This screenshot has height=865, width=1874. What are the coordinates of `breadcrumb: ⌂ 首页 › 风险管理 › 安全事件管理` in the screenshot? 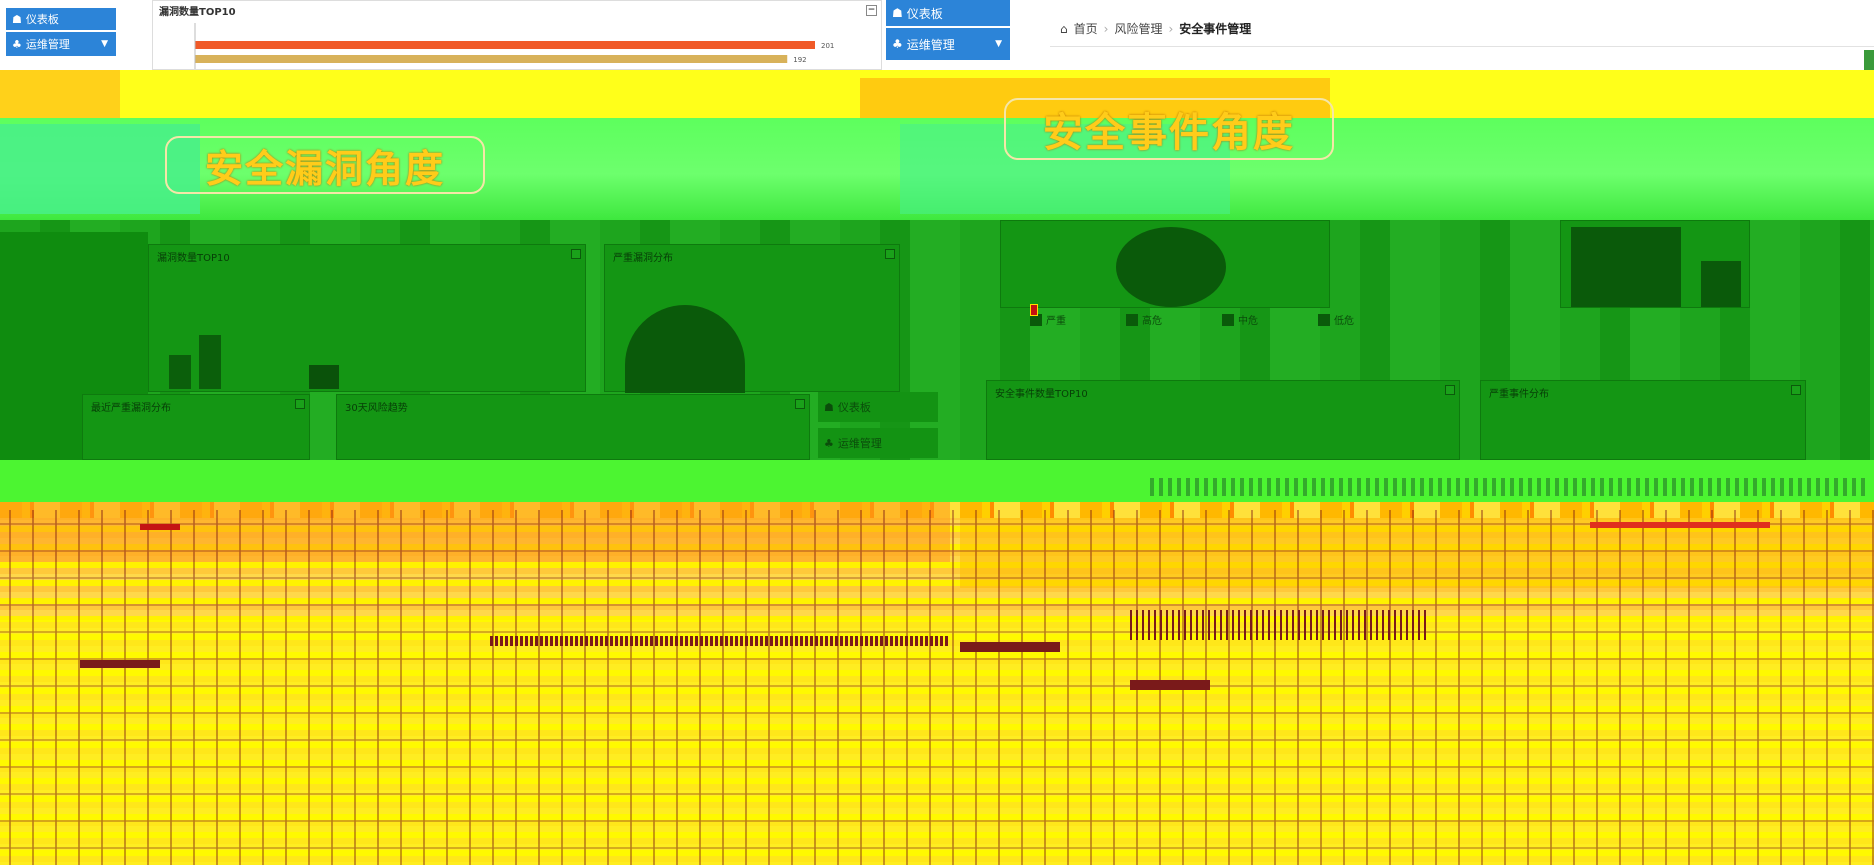 It's located at (1155, 28).